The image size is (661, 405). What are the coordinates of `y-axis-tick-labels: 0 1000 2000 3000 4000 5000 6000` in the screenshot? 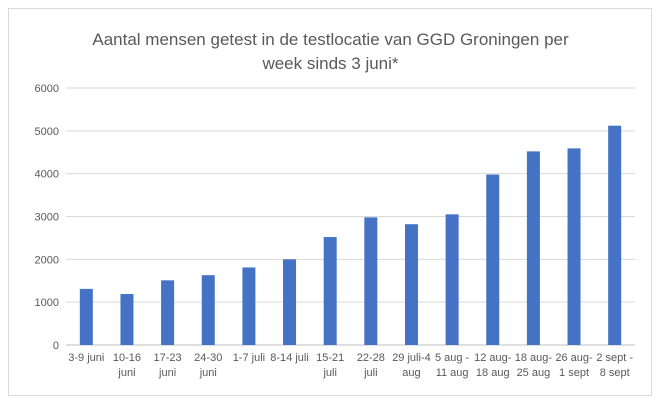 It's located at (47, 217).